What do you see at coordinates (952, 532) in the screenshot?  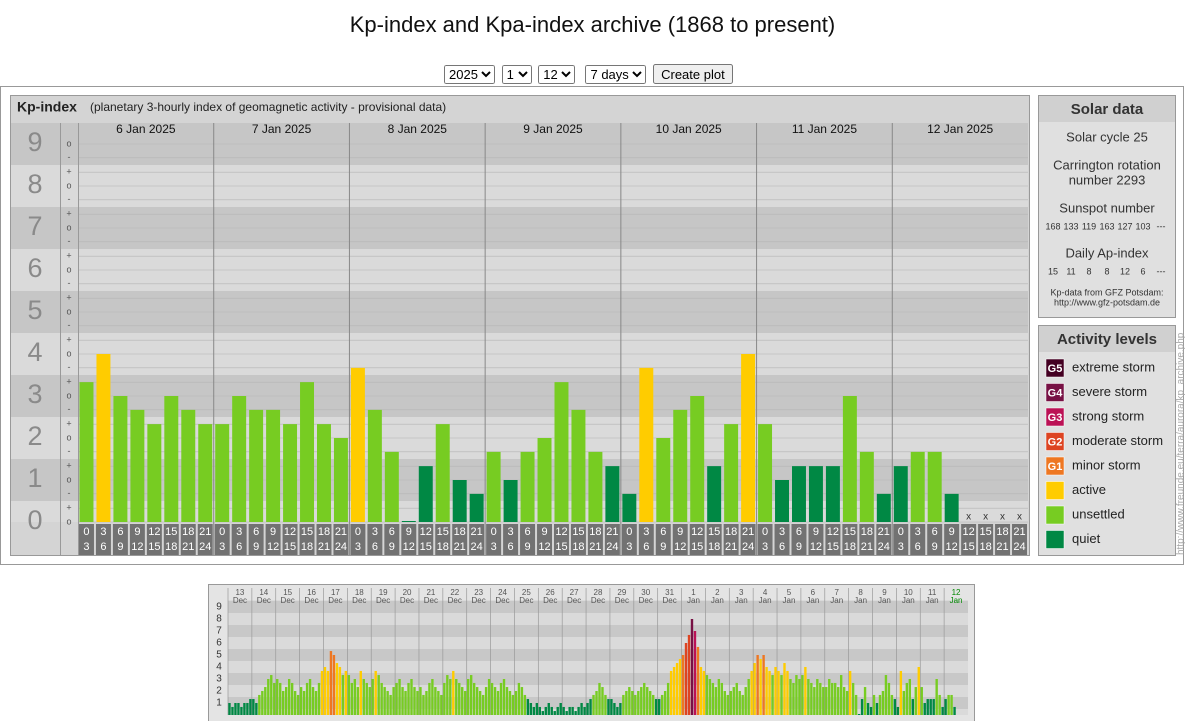 I see `hour-label: 9` at bounding box center [952, 532].